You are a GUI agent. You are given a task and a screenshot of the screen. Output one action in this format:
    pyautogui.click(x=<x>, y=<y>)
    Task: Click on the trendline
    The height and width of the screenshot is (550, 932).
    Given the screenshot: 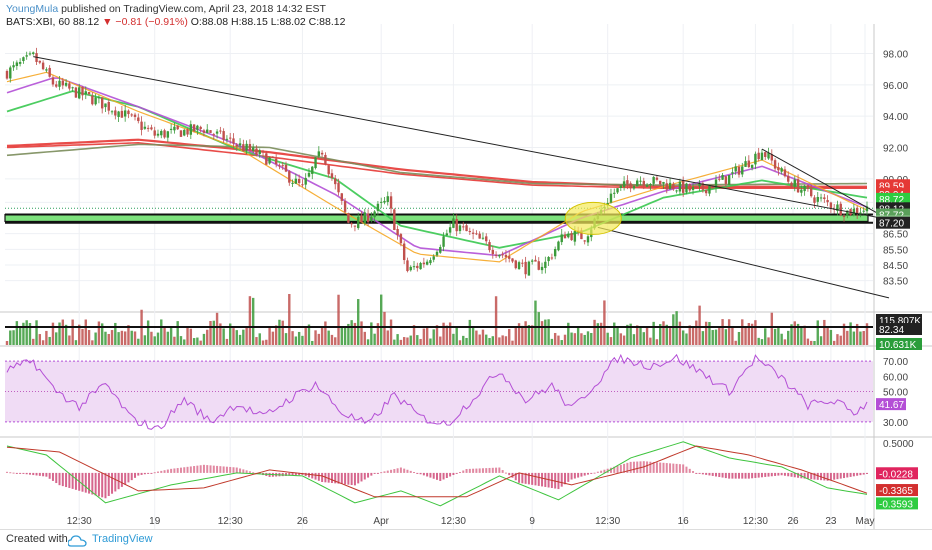 What is the action you would take?
    pyautogui.click(x=825, y=184)
    